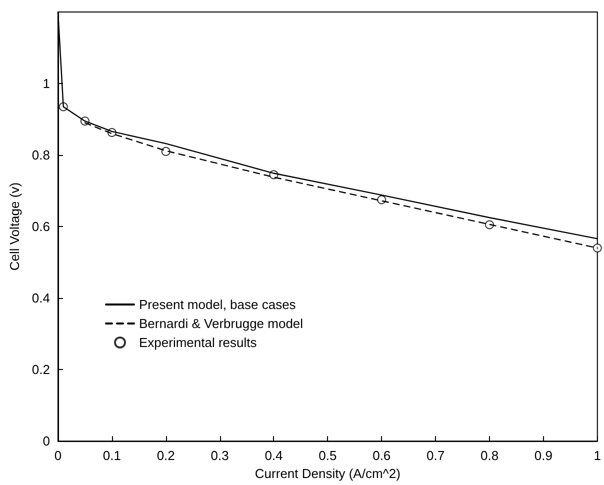 This screenshot has width=604, height=485. Describe the element at coordinates (165, 456) in the screenshot. I see `x-tick-label: 0.2` at that location.